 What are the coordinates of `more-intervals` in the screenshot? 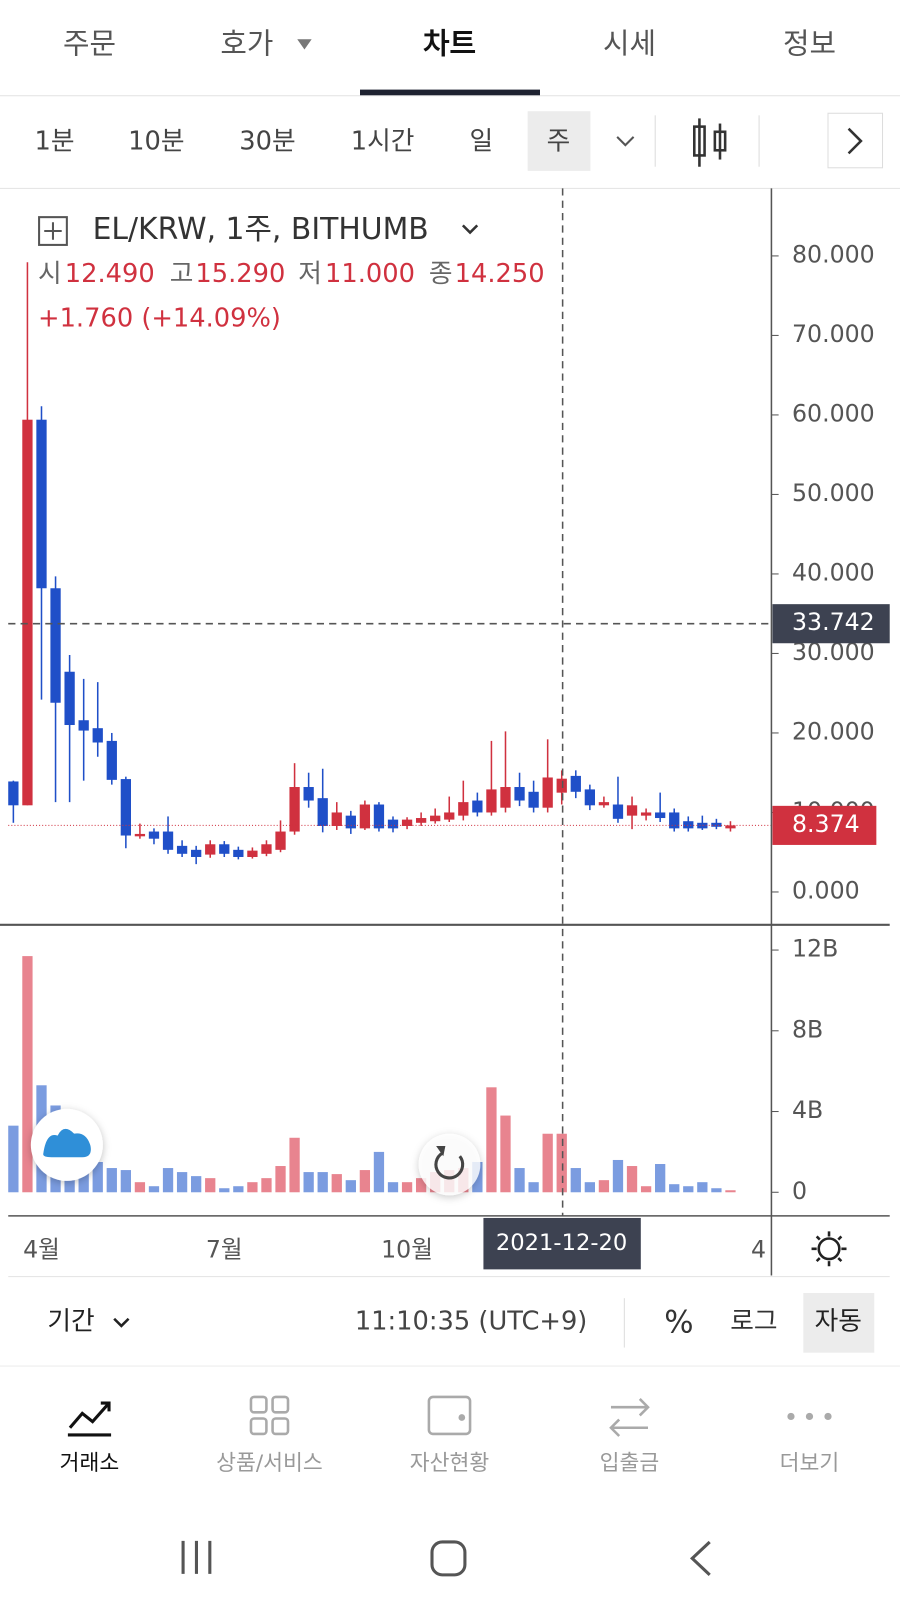 It's located at (625, 141).